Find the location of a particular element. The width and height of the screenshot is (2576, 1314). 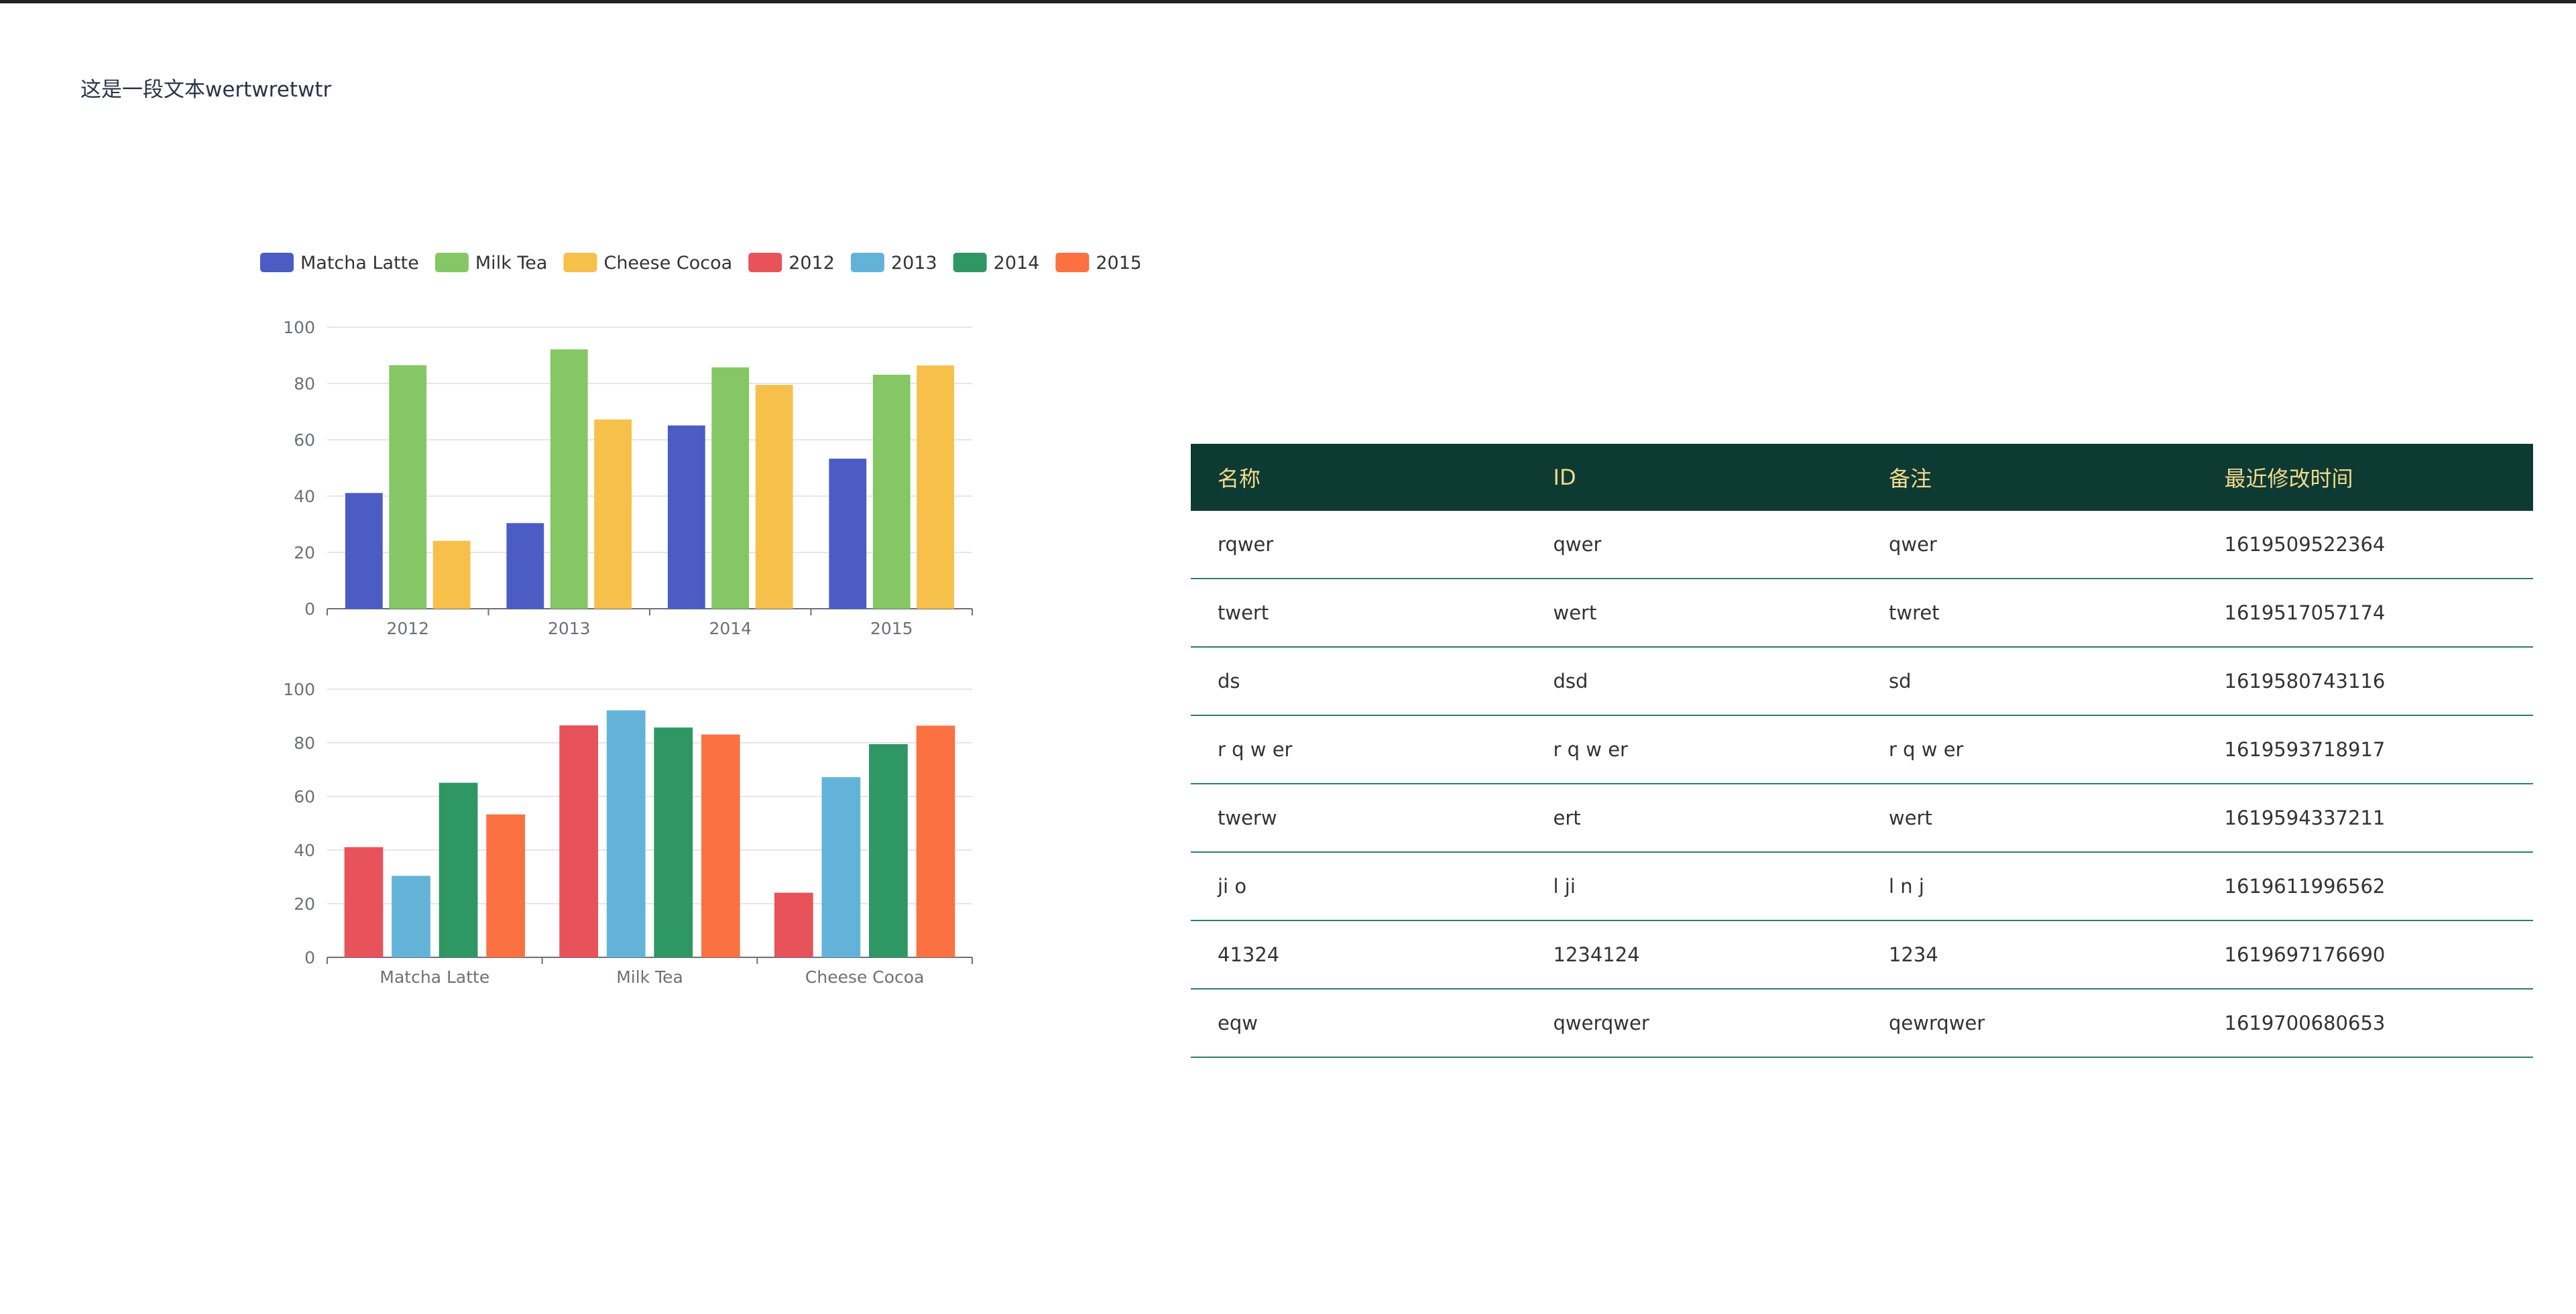

cell-name: rqwer is located at coordinates (1359, 545).